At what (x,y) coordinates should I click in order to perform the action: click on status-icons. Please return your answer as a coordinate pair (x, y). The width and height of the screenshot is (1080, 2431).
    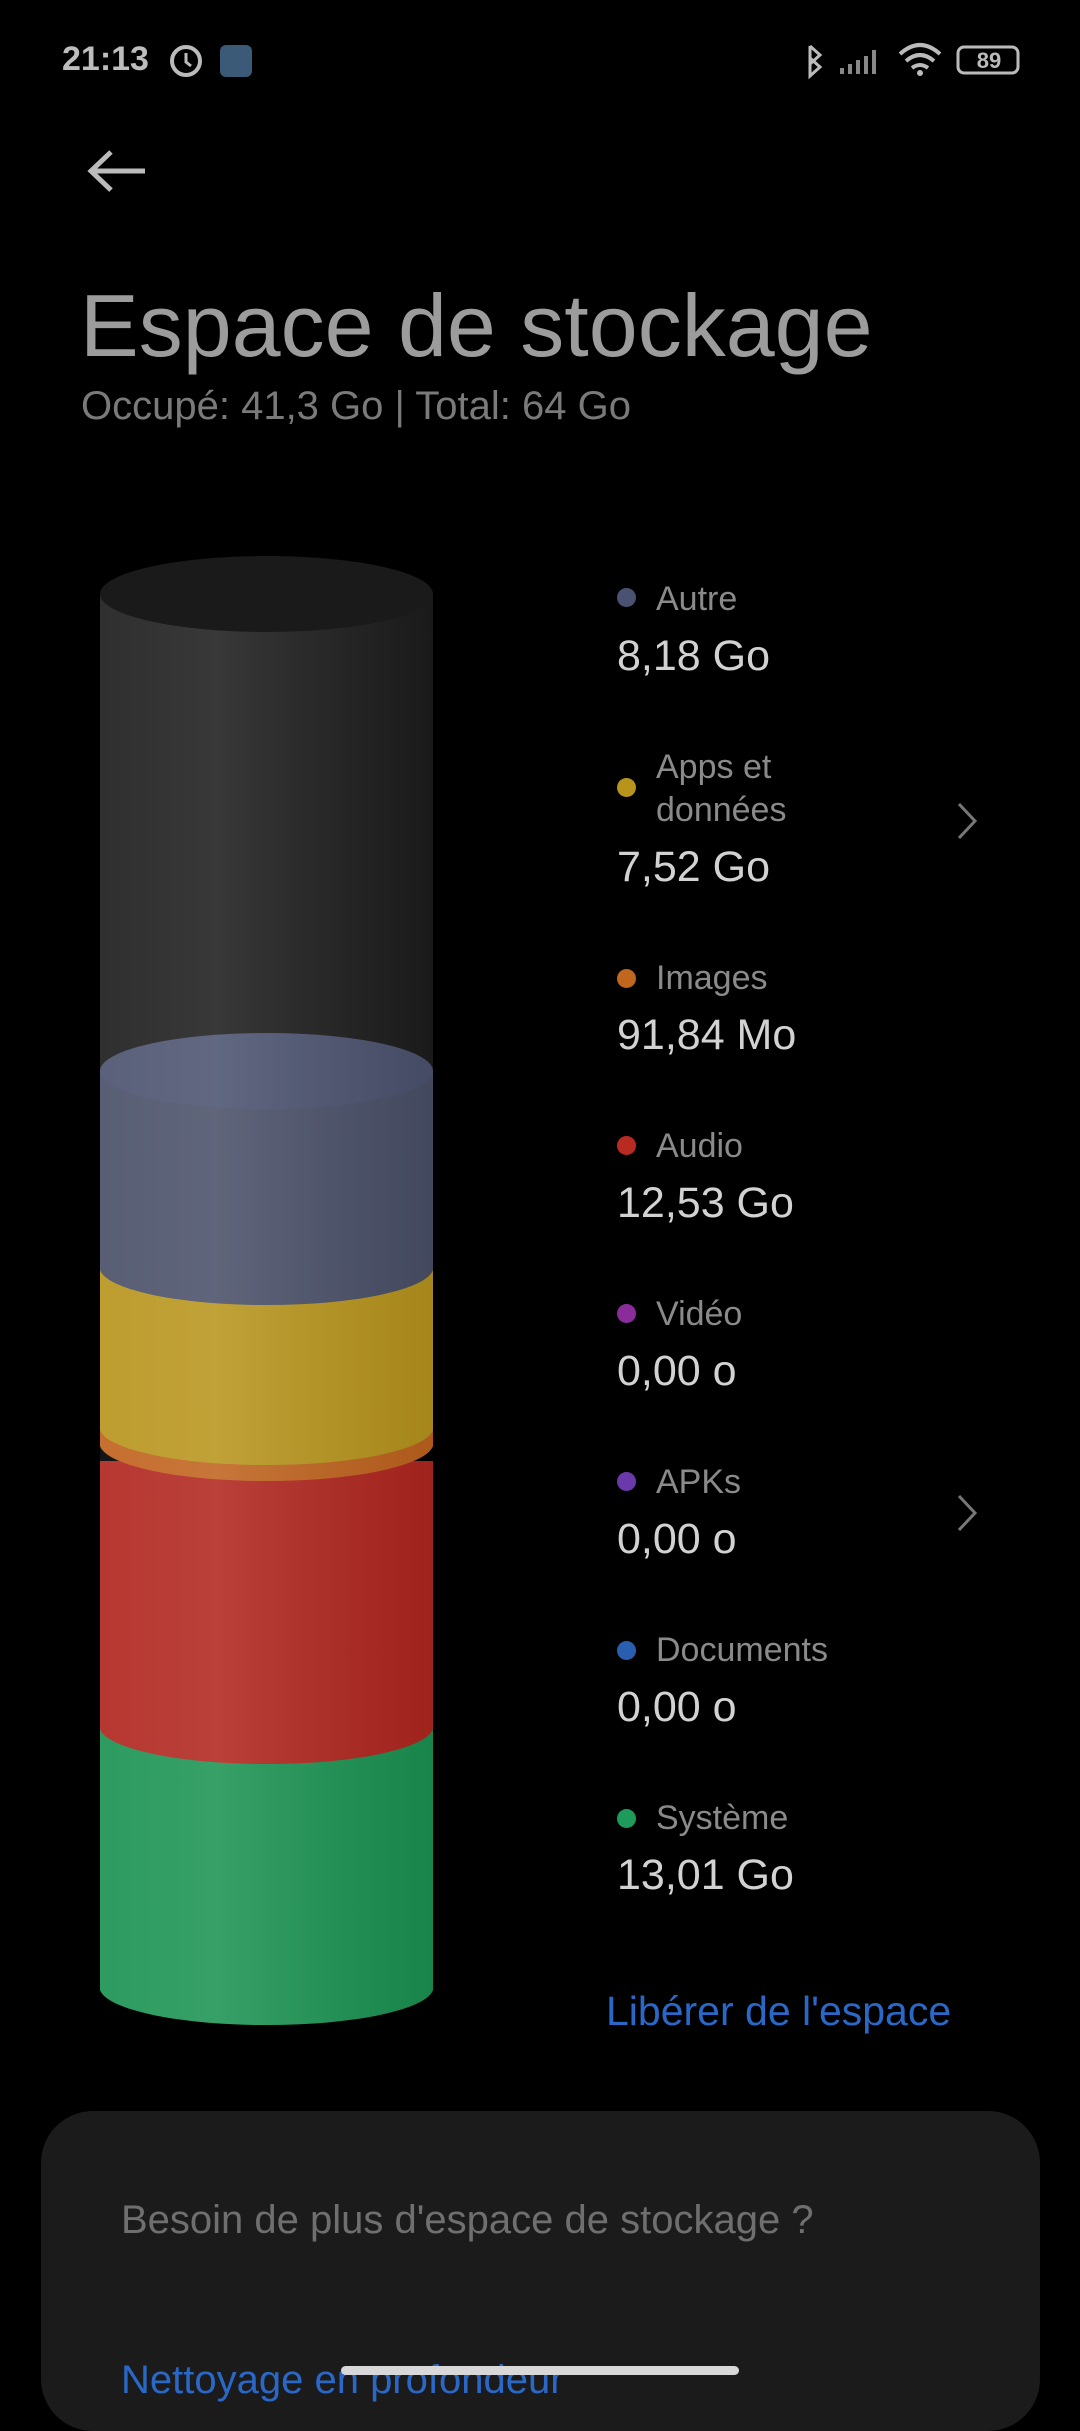
    Looking at the image, I should click on (211, 61).